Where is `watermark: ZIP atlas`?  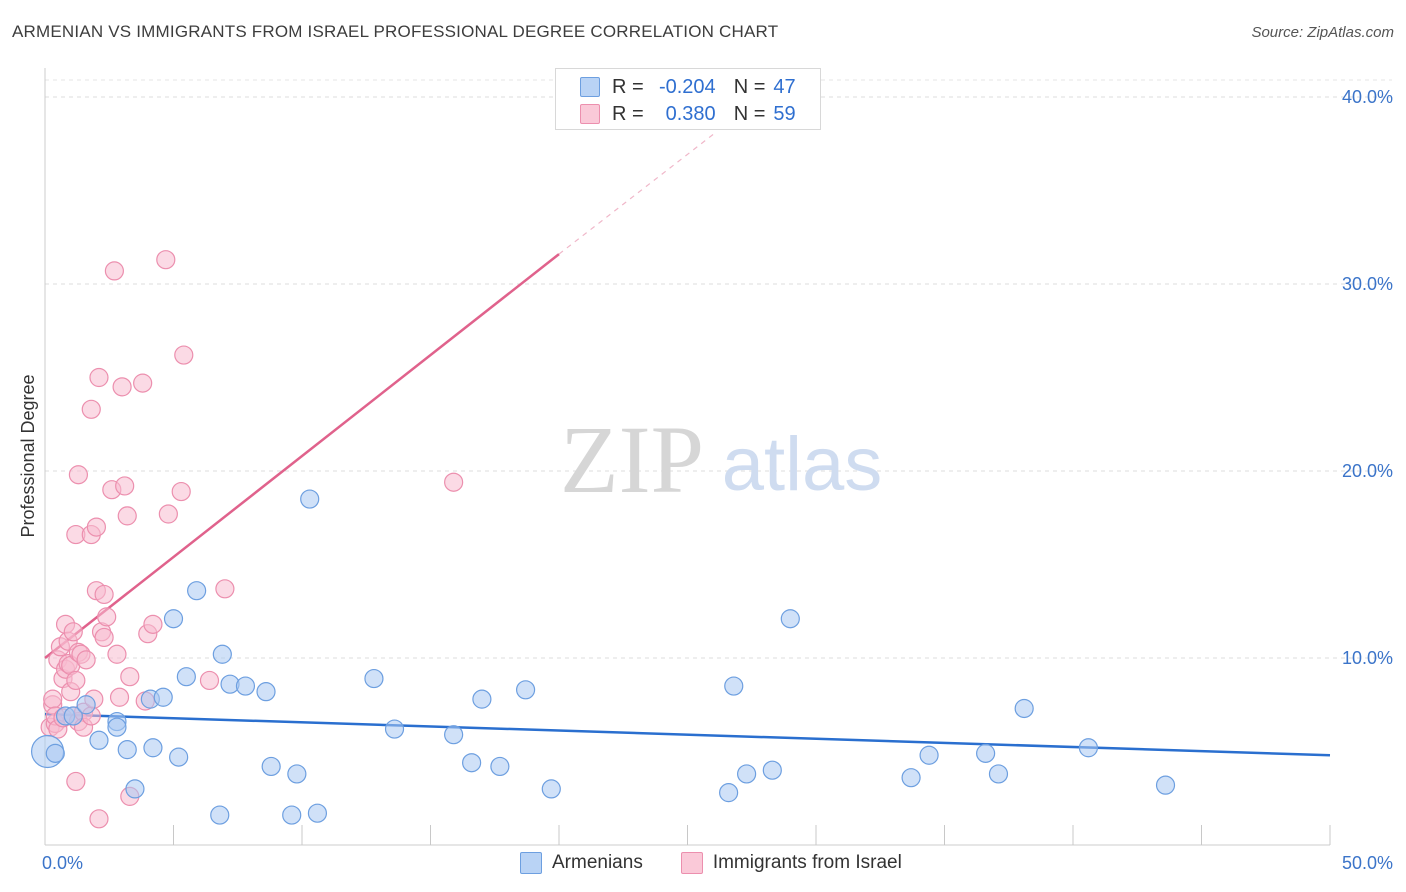
watermark: ZIP atlas is located at coordinates (721, 459).